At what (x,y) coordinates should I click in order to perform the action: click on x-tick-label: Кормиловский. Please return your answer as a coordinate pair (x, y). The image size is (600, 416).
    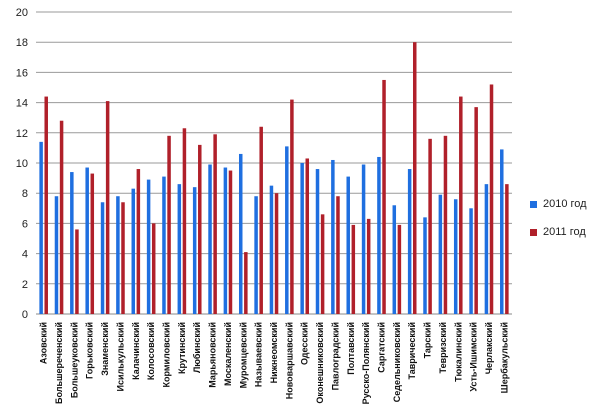
    Looking at the image, I should click on (167, 355).